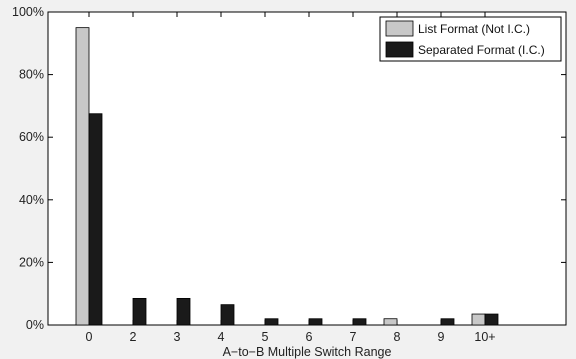  What do you see at coordinates (441, 337) in the screenshot?
I see `x-tick-label: 9` at bounding box center [441, 337].